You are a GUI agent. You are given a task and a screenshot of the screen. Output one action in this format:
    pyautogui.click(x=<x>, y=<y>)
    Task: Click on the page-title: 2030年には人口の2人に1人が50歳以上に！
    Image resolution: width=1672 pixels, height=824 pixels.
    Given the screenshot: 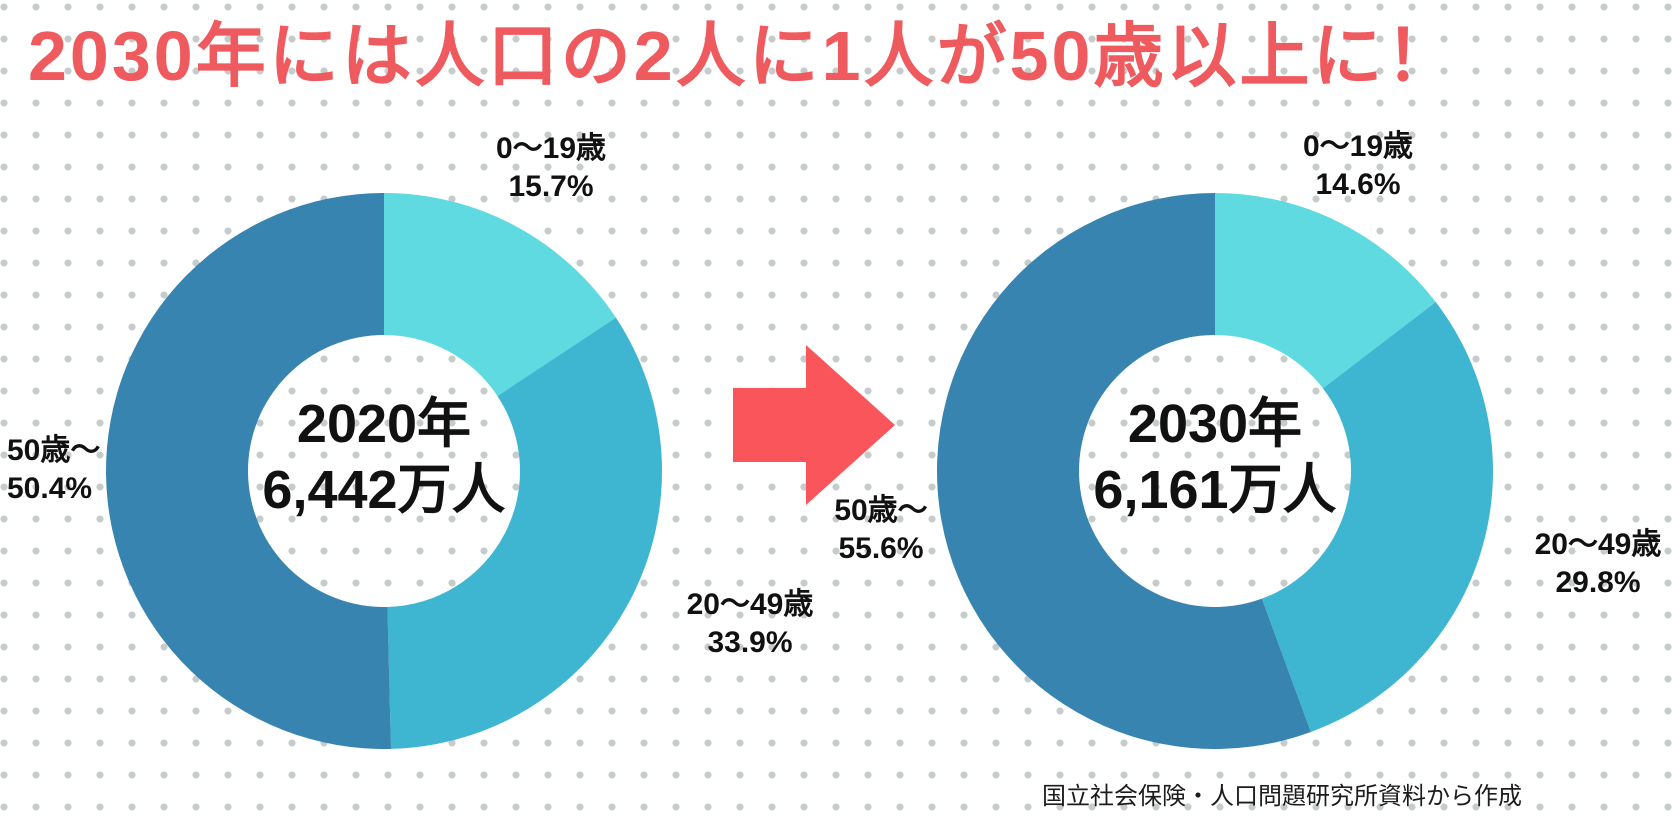 What is the action you would take?
    pyautogui.click(x=743, y=56)
    